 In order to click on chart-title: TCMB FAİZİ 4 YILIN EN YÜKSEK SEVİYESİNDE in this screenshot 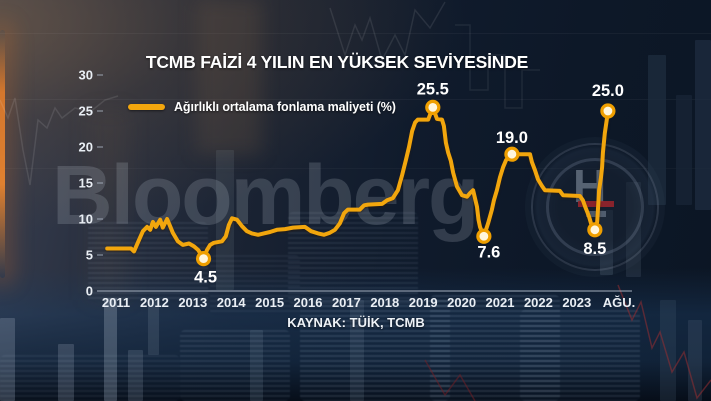, I will do `click(337, 62)`.